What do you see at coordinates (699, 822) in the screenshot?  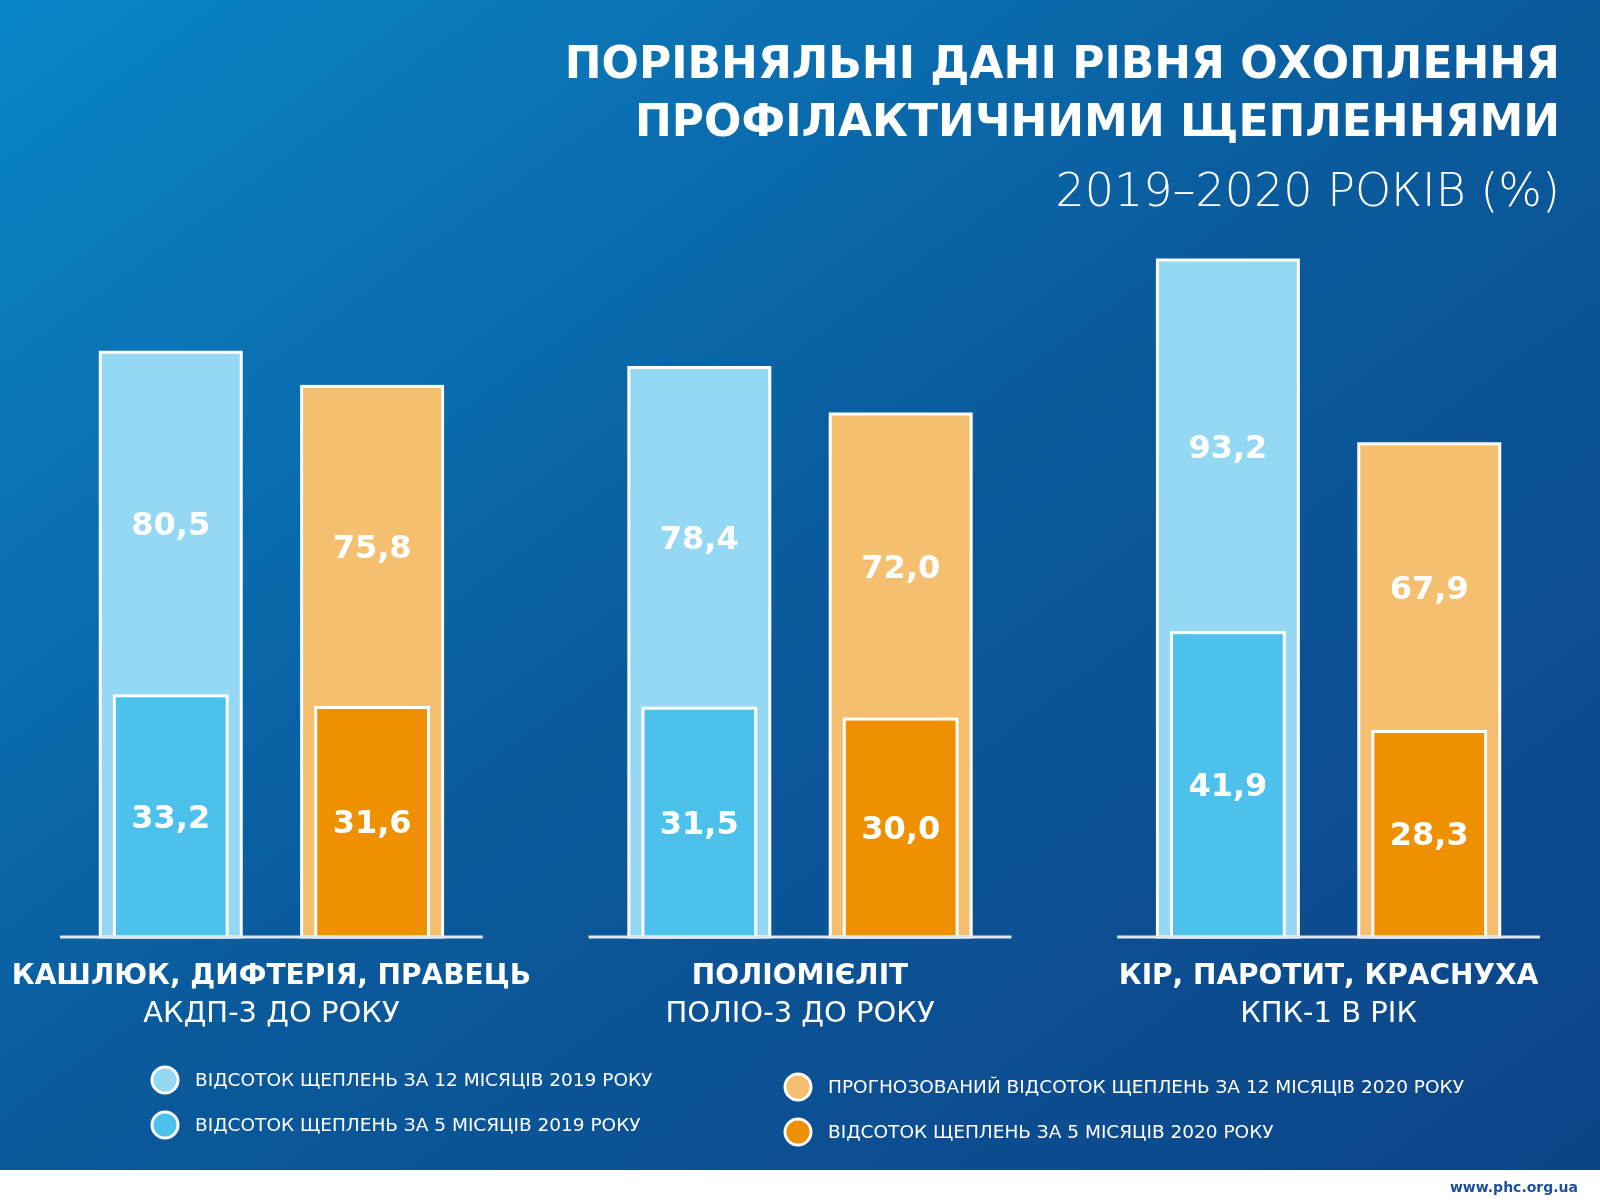 I see `data-label: 31,5` at bounding box center [699, 822].